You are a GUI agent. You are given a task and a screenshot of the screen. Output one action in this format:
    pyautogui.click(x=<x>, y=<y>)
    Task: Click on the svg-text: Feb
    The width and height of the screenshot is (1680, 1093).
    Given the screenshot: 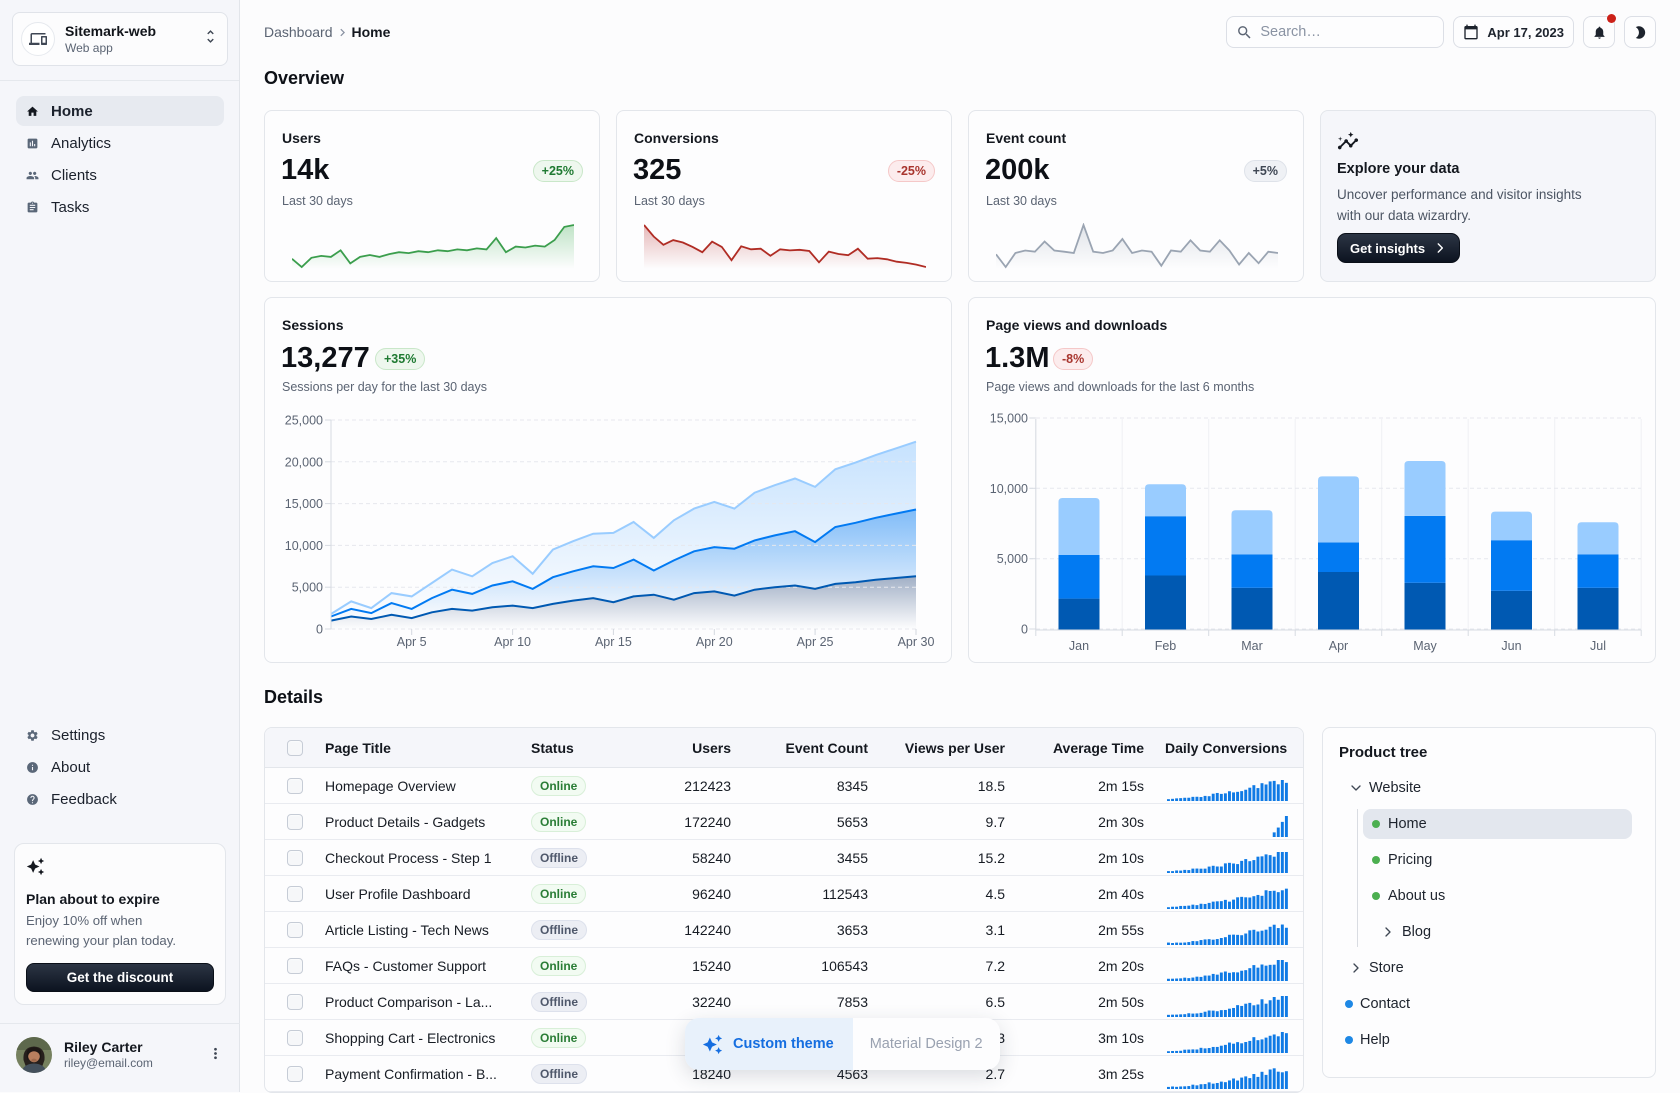 What is the action you would take?
    pyautogui.click(x=1166, y=646)
    